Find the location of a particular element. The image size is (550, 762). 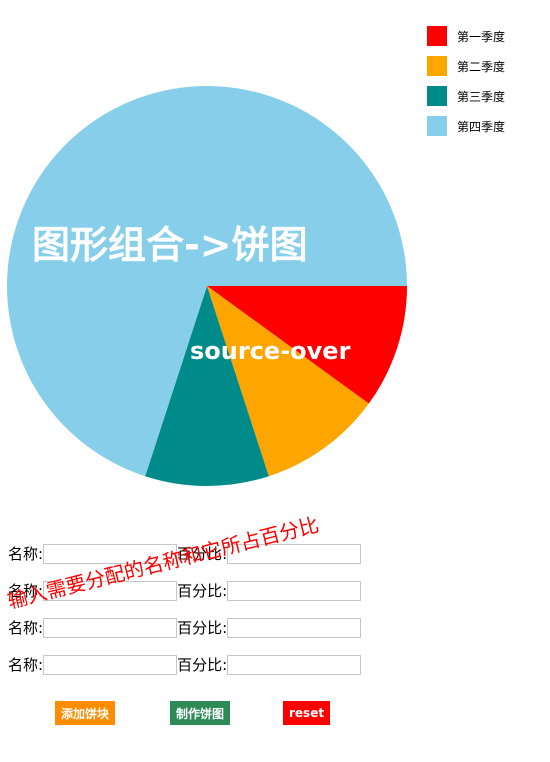

slice-form: 名称: 百分比: 名称: 百分比: 名称: 百分比: 名称: 百分比: is located at coordinates (185, 616).